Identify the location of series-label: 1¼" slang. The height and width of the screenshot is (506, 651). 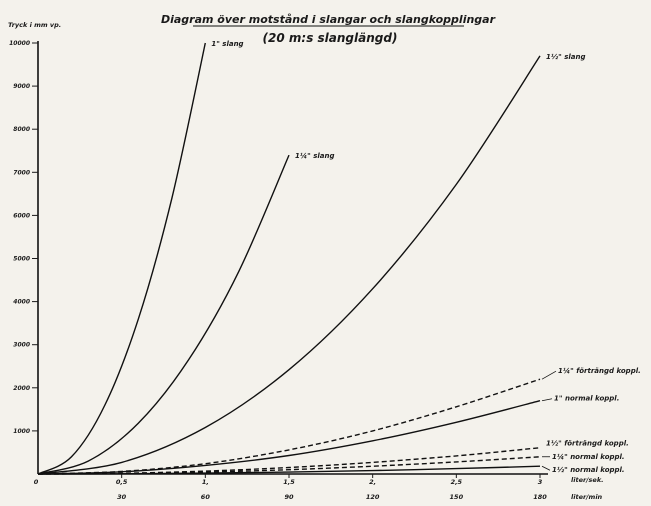
(314, 156).